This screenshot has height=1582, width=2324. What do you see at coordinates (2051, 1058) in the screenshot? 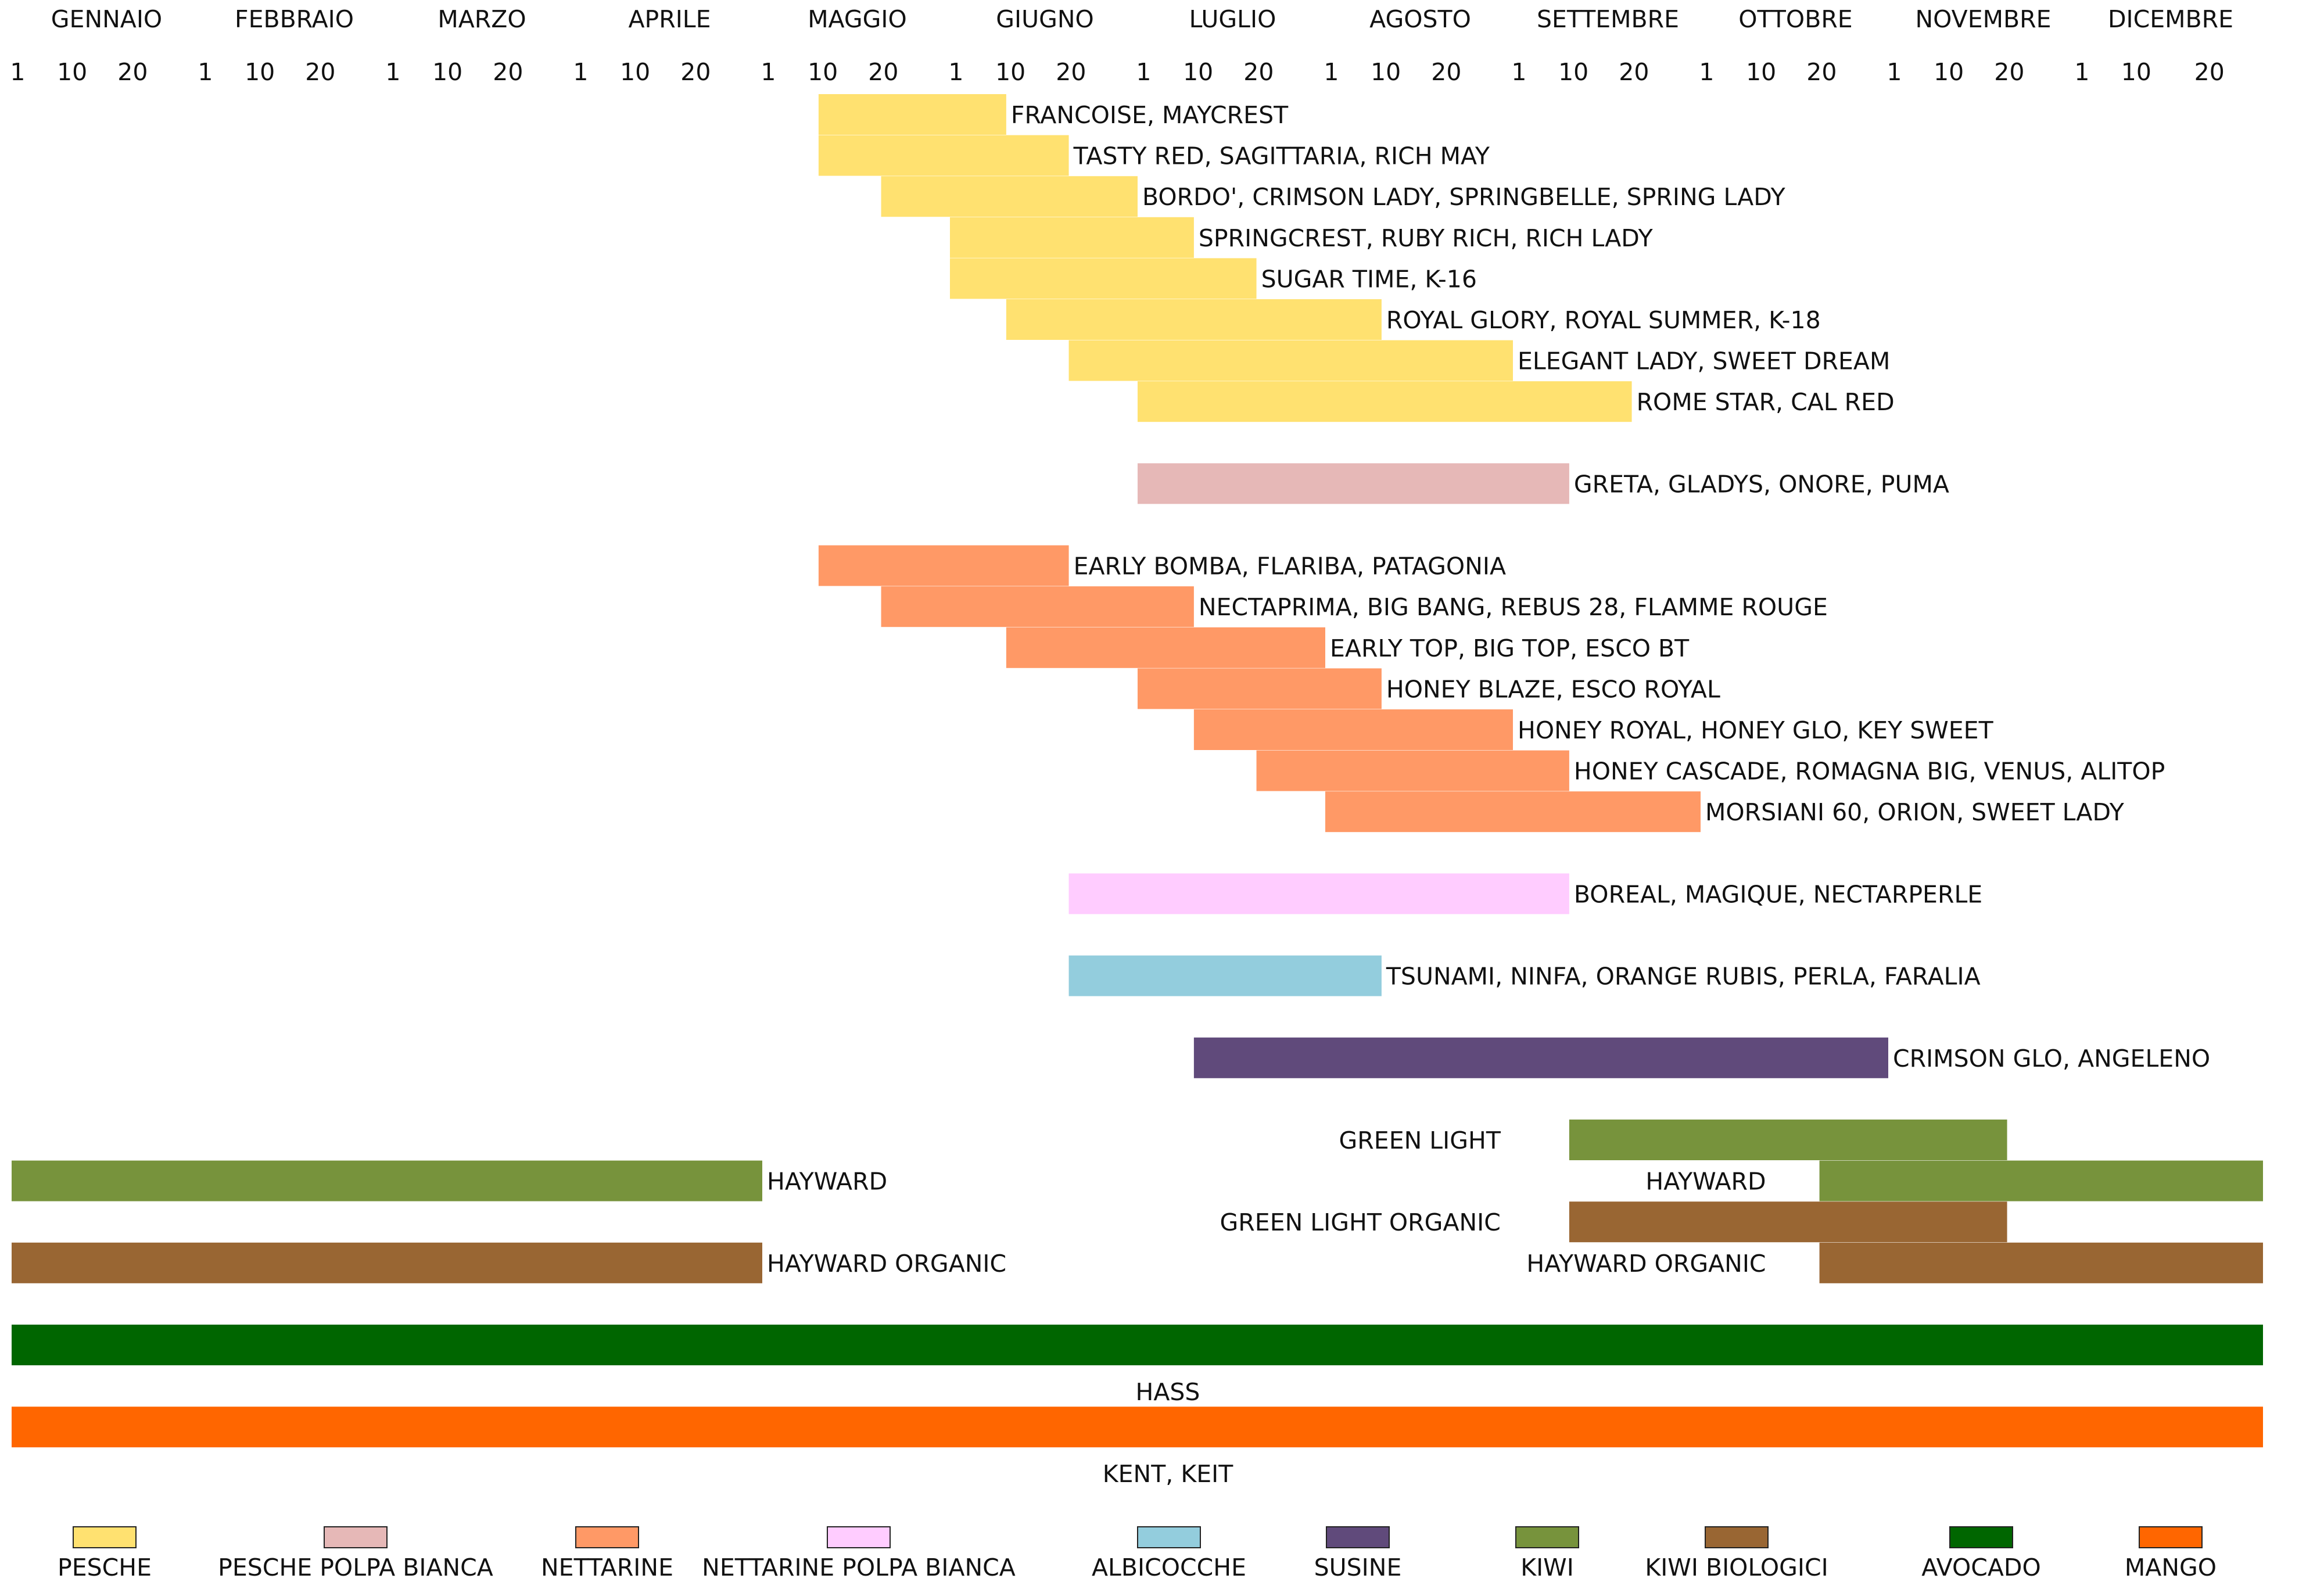
I see `bar-label: CRIMSON GLO, ANGELENO` at bounding box center [2051, 1058].